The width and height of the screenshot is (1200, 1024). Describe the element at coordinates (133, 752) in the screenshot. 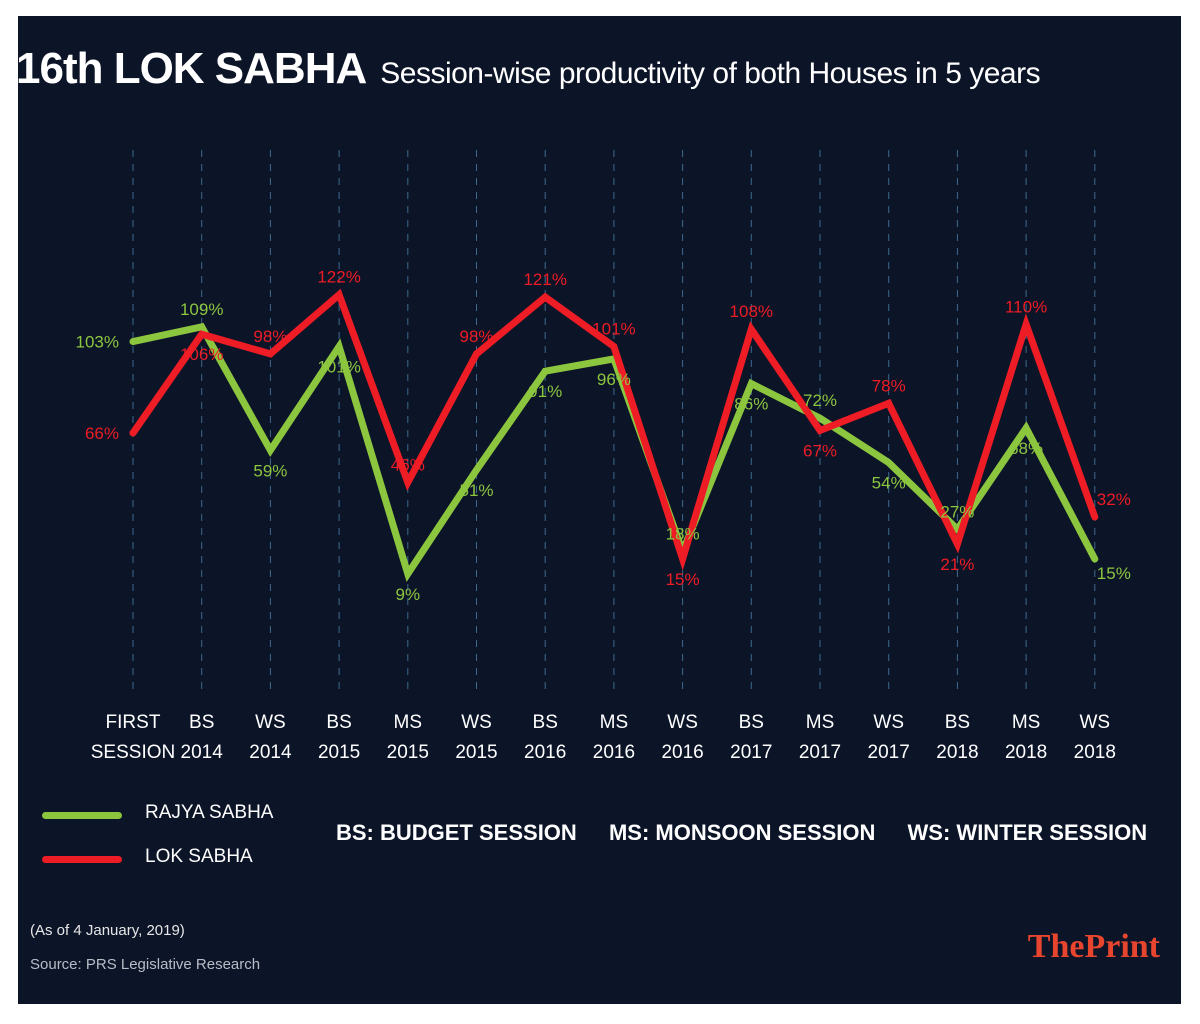

I see `x-tick-label: SESSION` at that location.